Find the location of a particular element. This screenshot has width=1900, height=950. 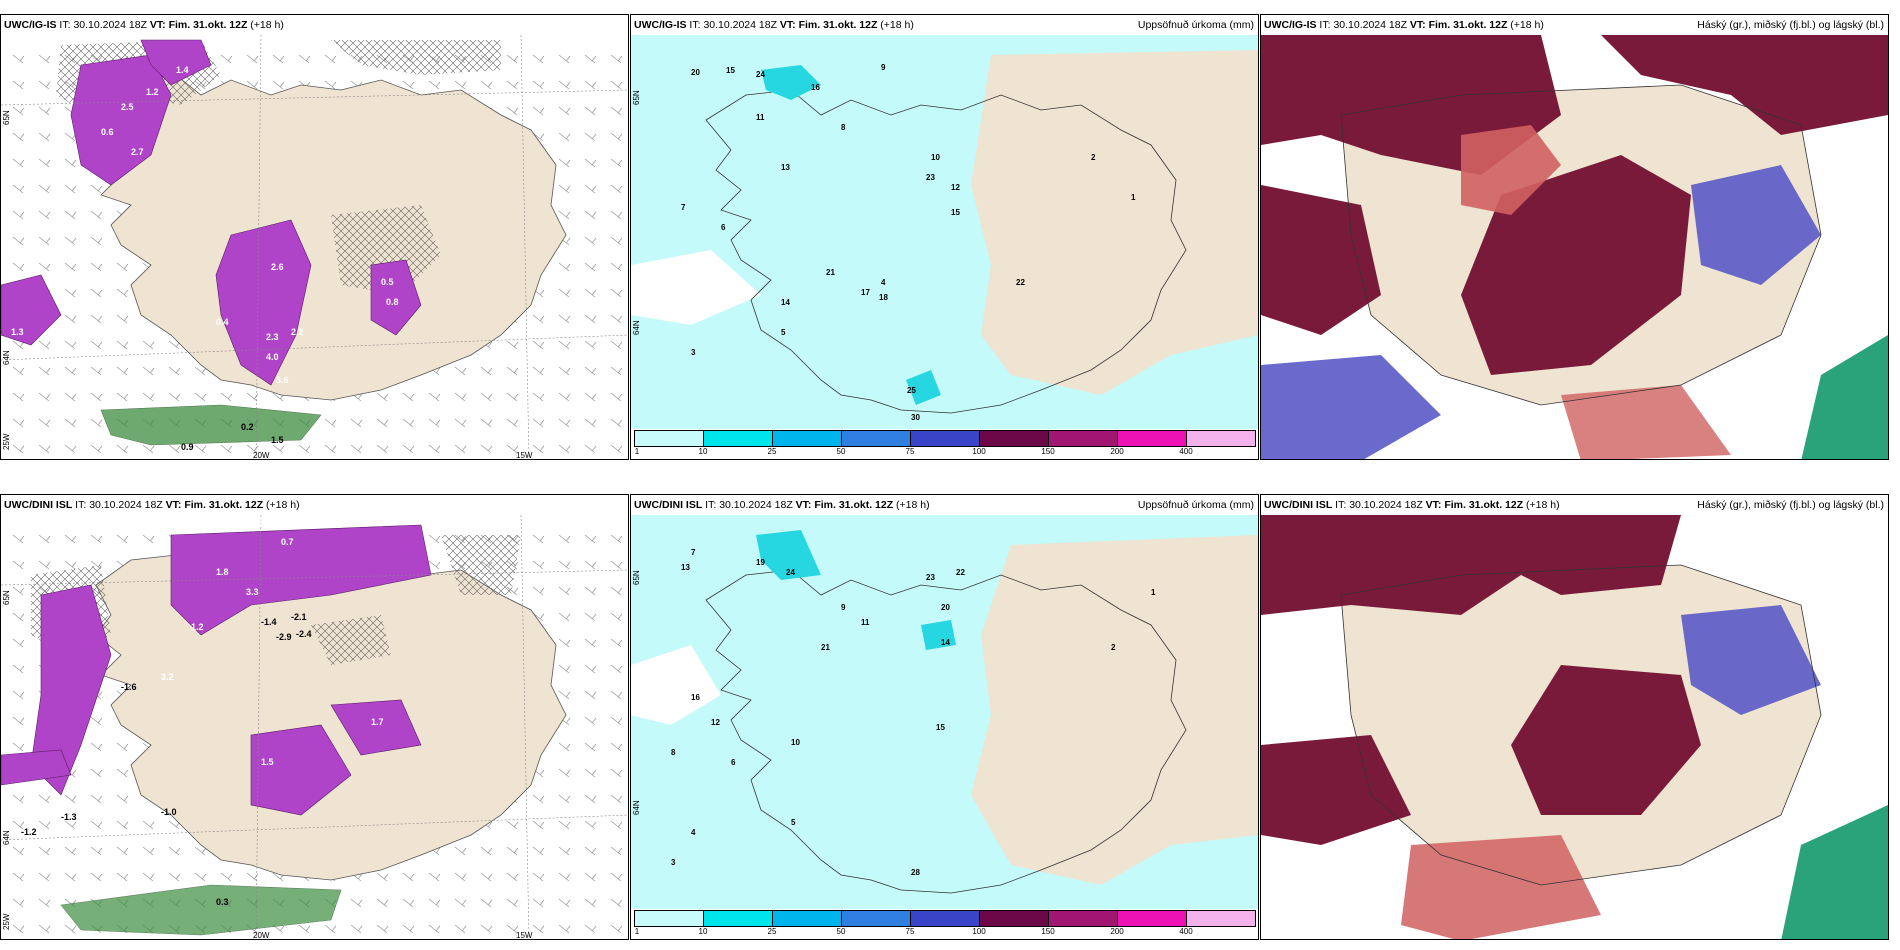

svg-text: 5 is located at coordinates (793, 822).